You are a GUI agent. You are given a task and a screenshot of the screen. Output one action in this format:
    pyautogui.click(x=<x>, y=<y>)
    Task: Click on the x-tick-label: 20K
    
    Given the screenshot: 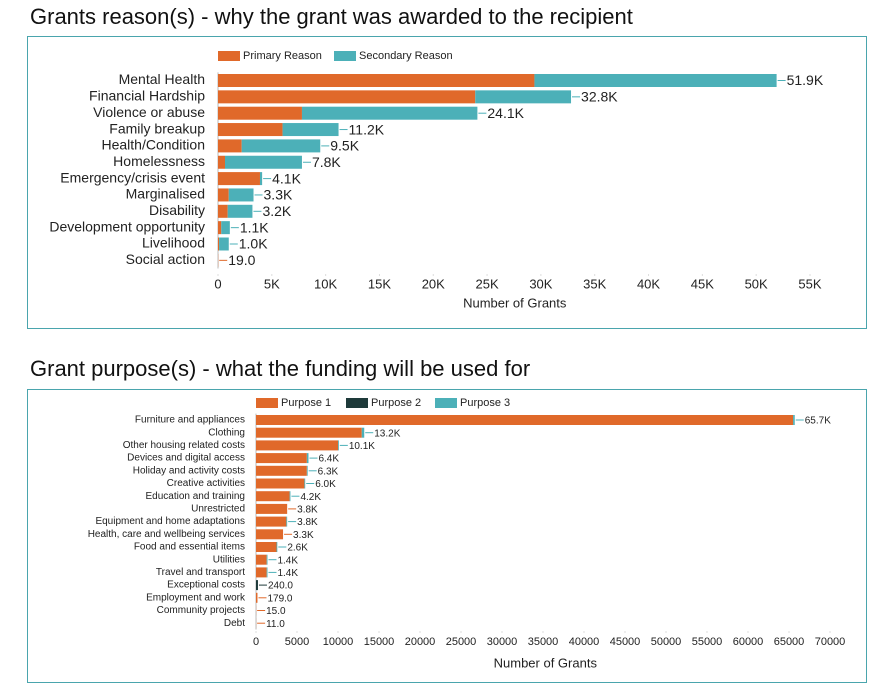 What is the action you would take?
    pyautogui.click(x=433, y=283)
    